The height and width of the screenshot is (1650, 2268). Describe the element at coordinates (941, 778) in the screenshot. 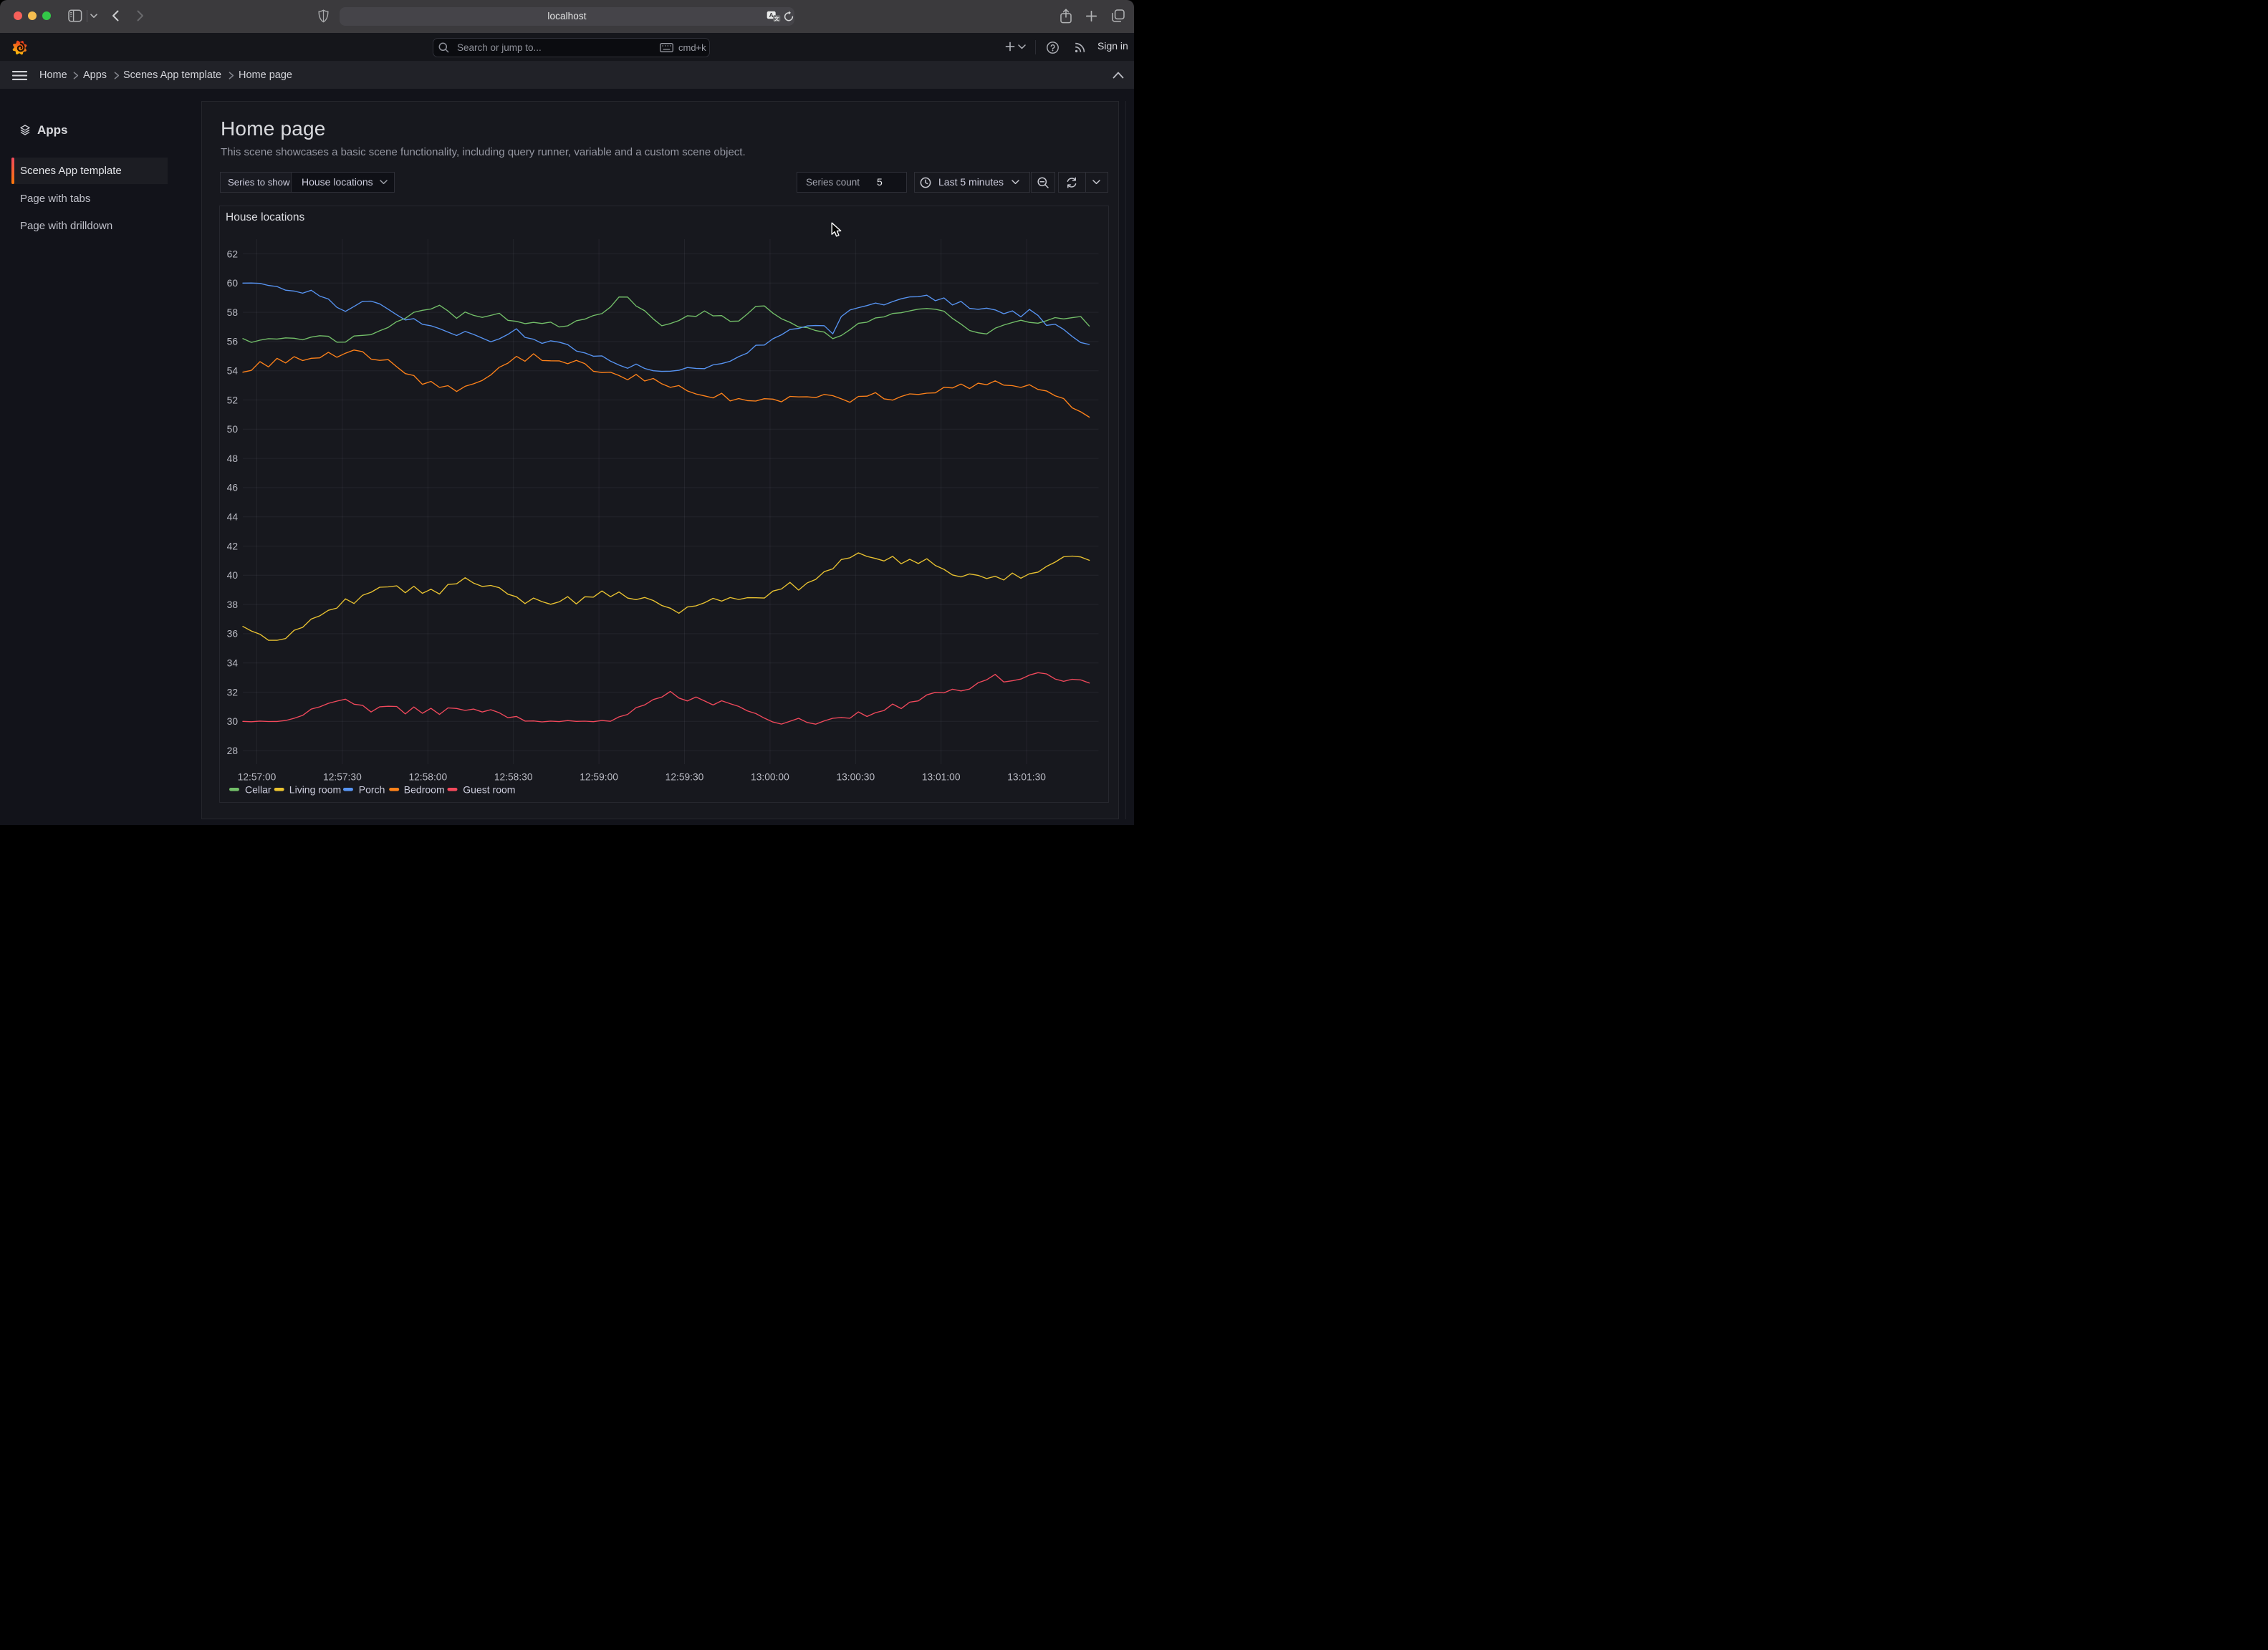

I see `svg-text: 13:01:00` at that location.